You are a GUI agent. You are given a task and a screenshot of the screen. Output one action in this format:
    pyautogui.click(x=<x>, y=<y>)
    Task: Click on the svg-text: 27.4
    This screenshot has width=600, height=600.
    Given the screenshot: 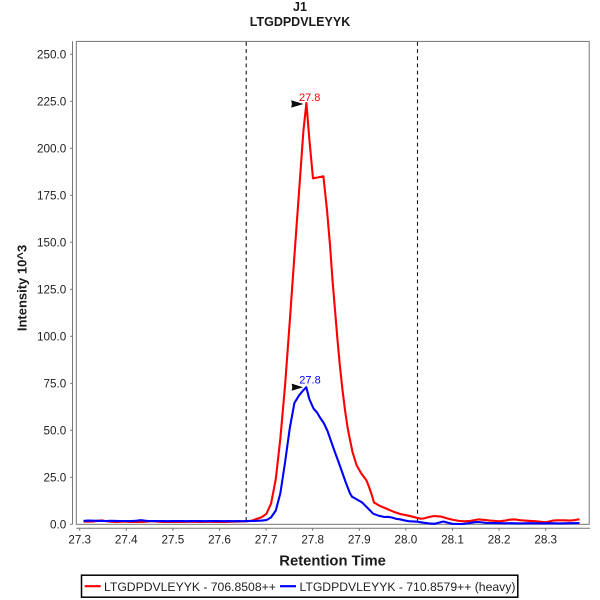 What is the action you would take?
    pyautogui.click(x=126, y=539)
    